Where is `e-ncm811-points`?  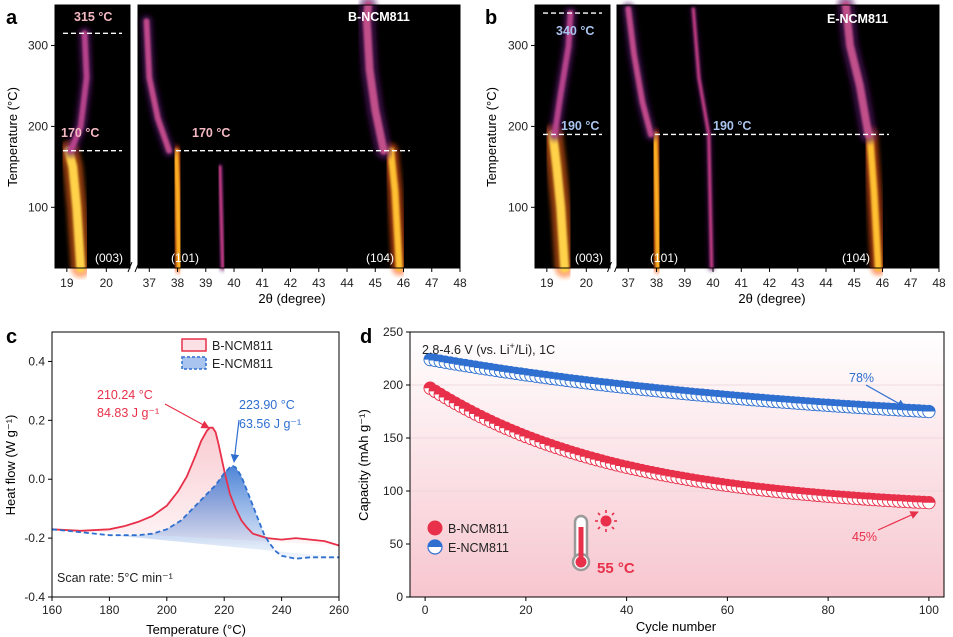 e-ncm811-points is located at coordinates (679, 385).